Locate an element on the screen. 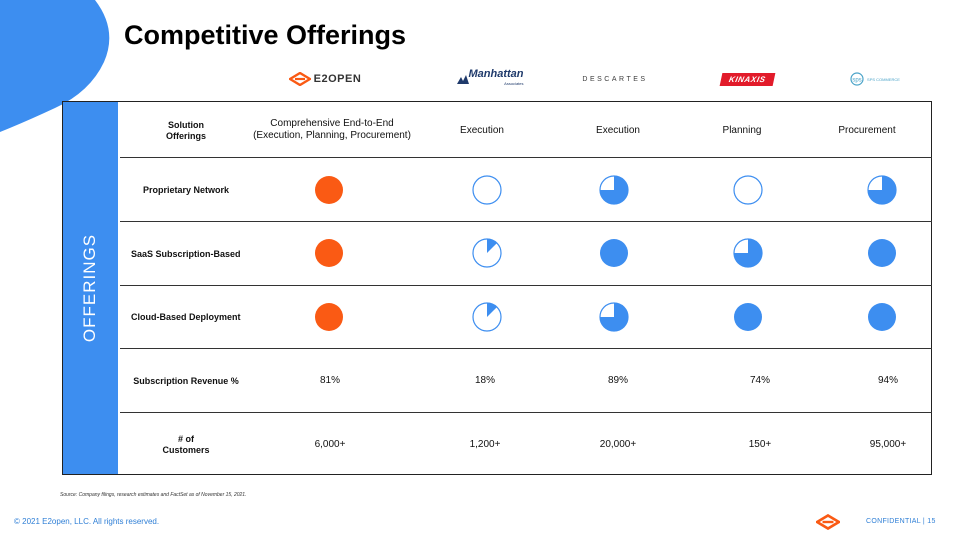 The height and width of the screenshot is (540, 960). offerings-band is located at coordinates (90, 288).